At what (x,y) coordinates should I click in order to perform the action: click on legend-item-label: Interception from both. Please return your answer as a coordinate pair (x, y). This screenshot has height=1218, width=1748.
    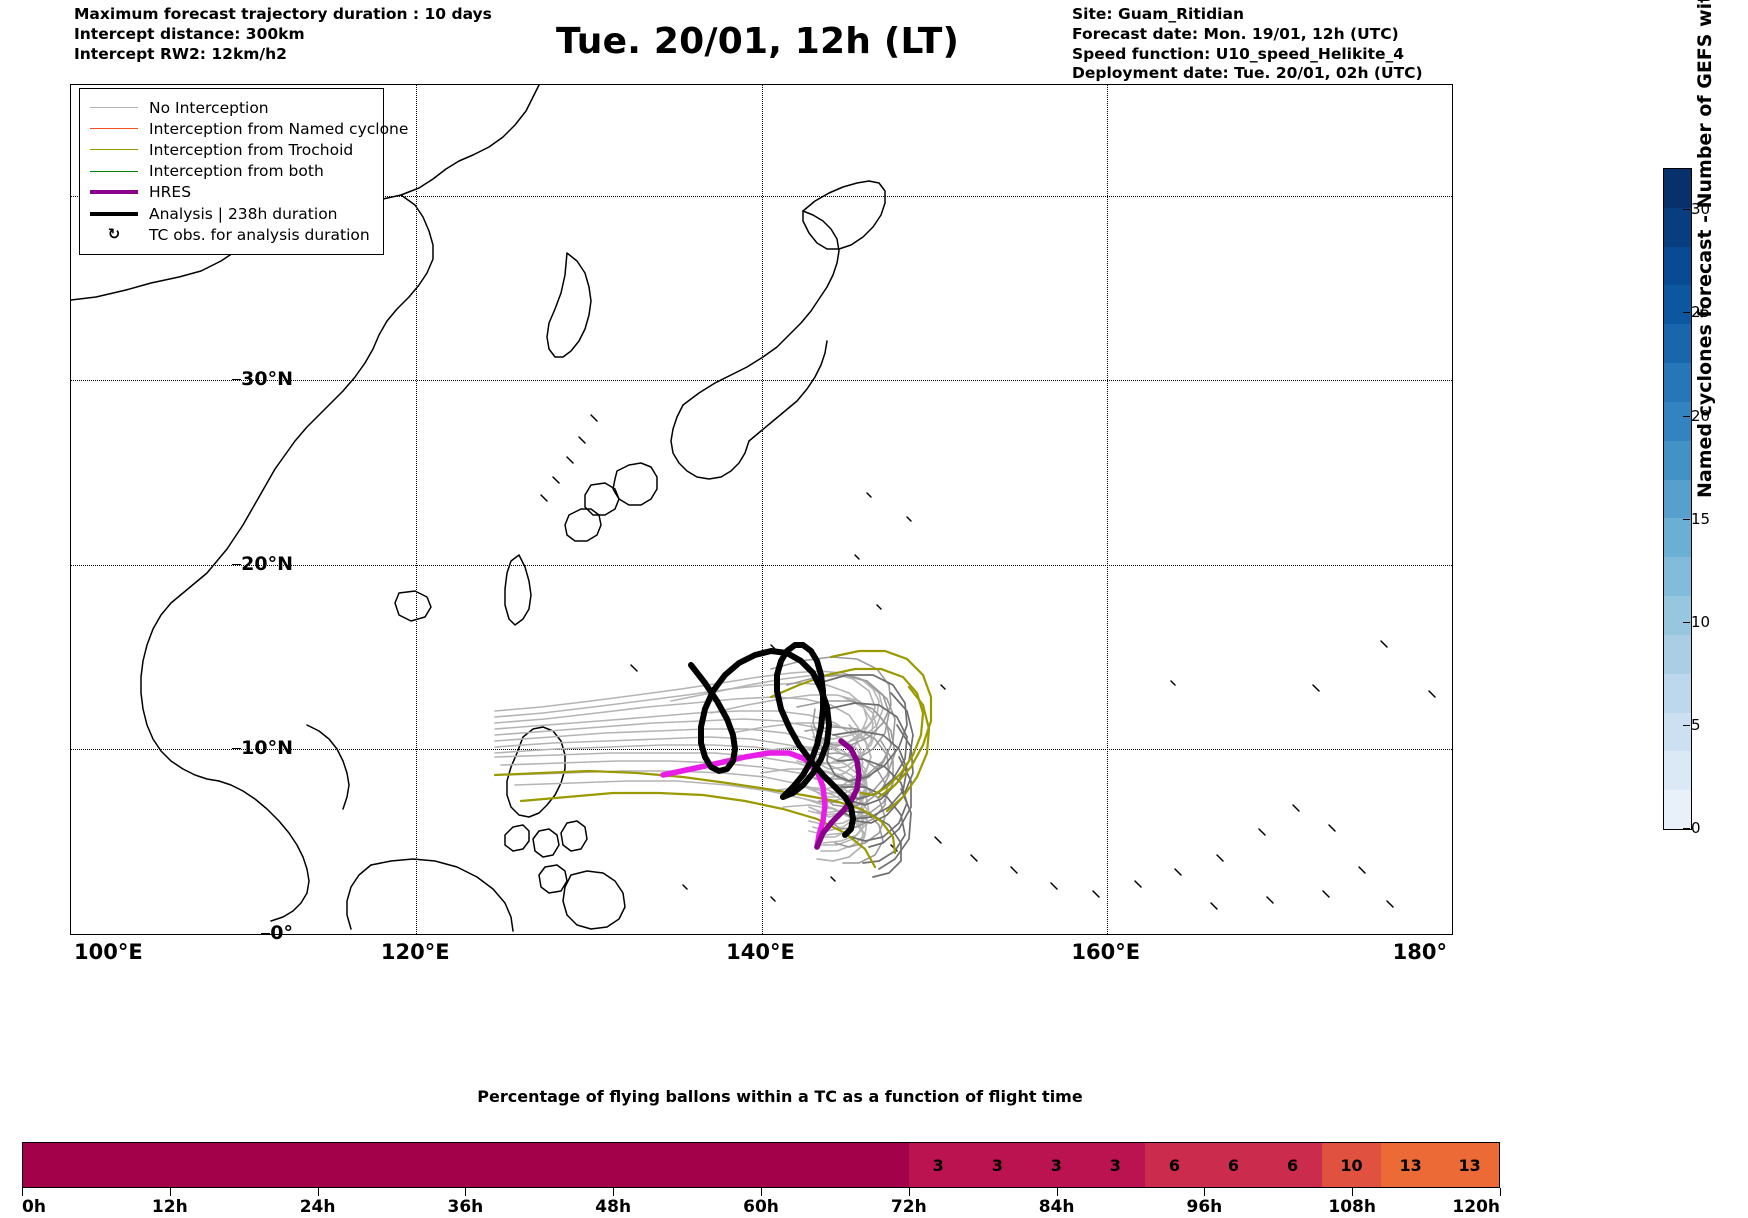
    Looking at the image, I should click on (236, 171).